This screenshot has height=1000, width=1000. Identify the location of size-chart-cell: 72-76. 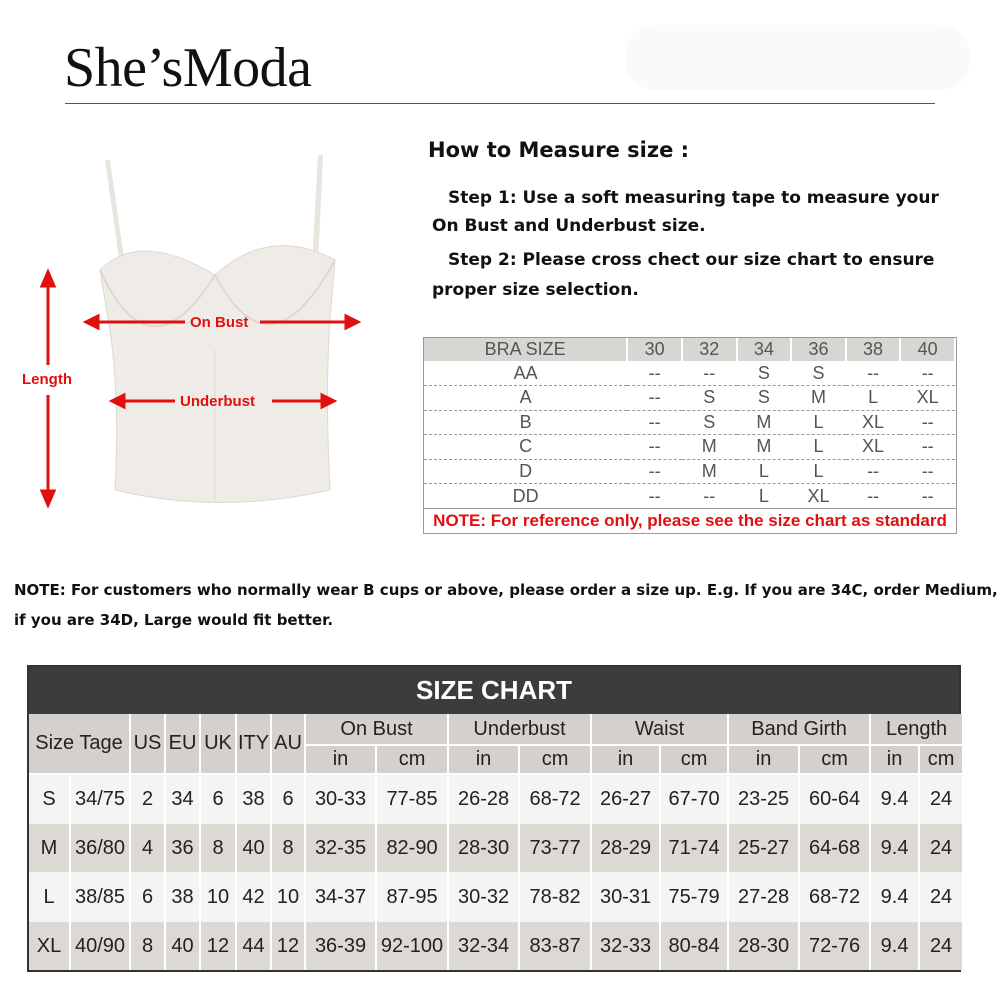
(835, 946).